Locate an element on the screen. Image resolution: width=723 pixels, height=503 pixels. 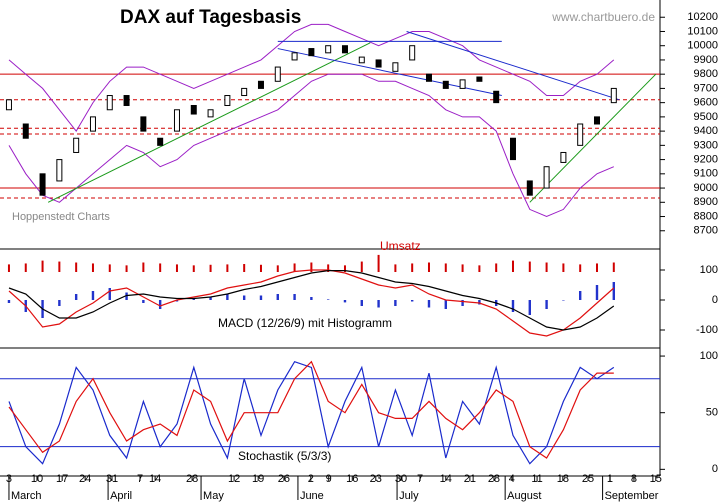
indicator-line is located at coordinates (311, 300).